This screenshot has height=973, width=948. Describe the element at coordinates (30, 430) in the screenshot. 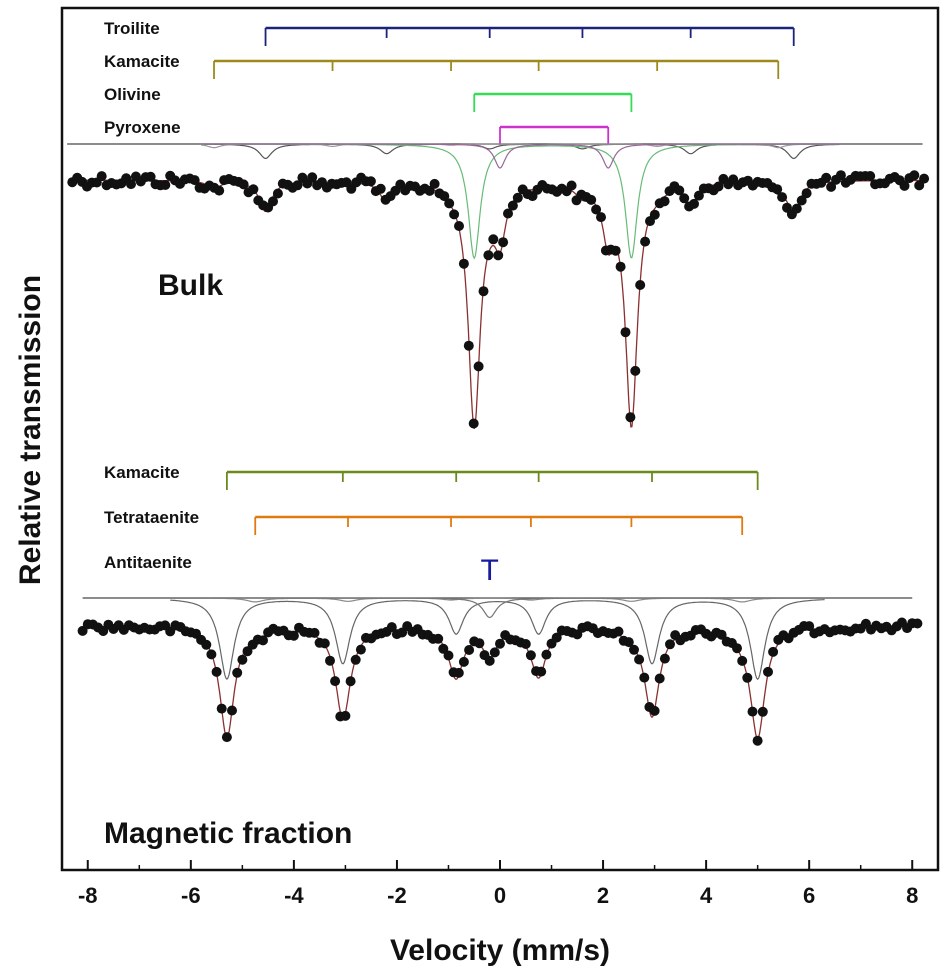

I see `y-axis-title: Relative transmission` at that location.